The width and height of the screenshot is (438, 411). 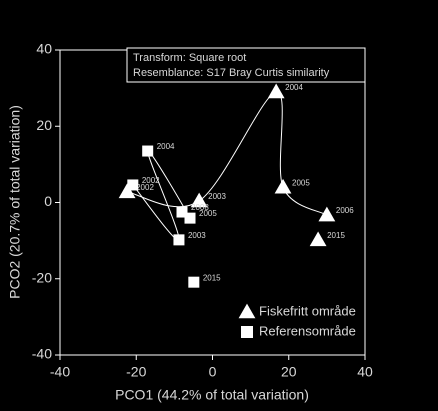 I want to click on point-label: 2008, so click(x=200, y=207).